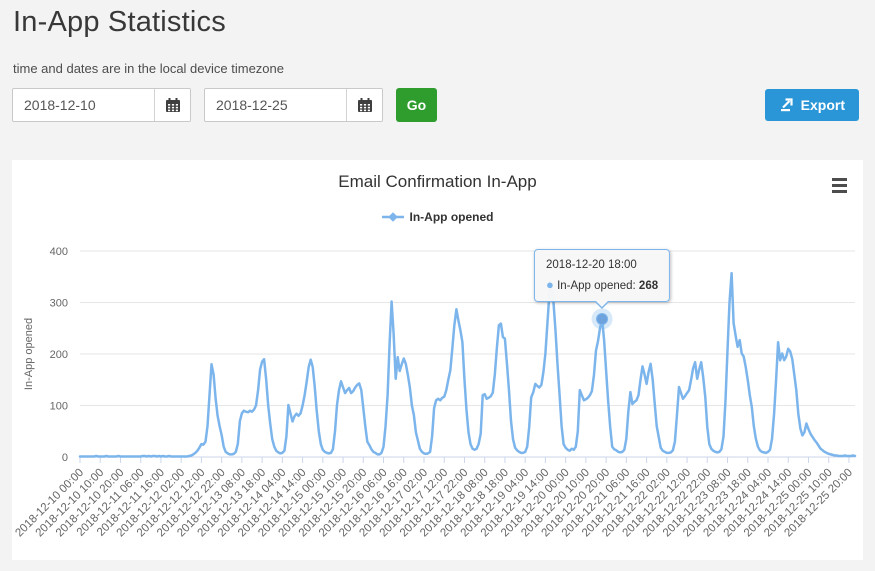 The width and height of the screenshot is (875, 571). Describe the element at coordinates (59, 252) in the screenshot. I see `y-axis-label: 400` at that location.